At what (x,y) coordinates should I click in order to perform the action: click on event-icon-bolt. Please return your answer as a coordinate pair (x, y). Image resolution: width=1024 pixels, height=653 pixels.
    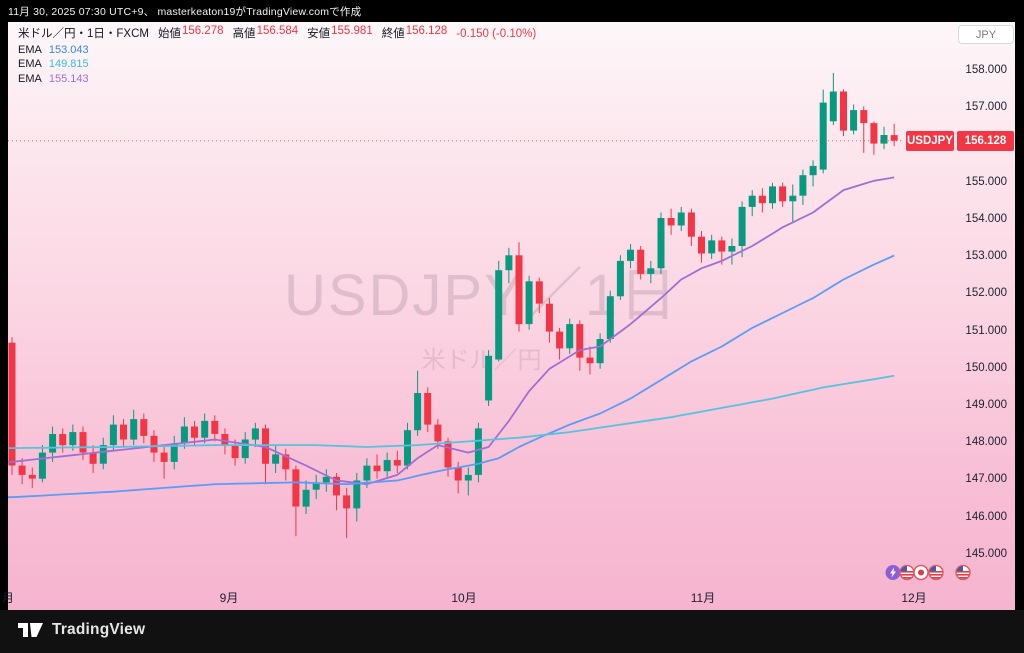
    Looking at the image, I should click on (893, 575).